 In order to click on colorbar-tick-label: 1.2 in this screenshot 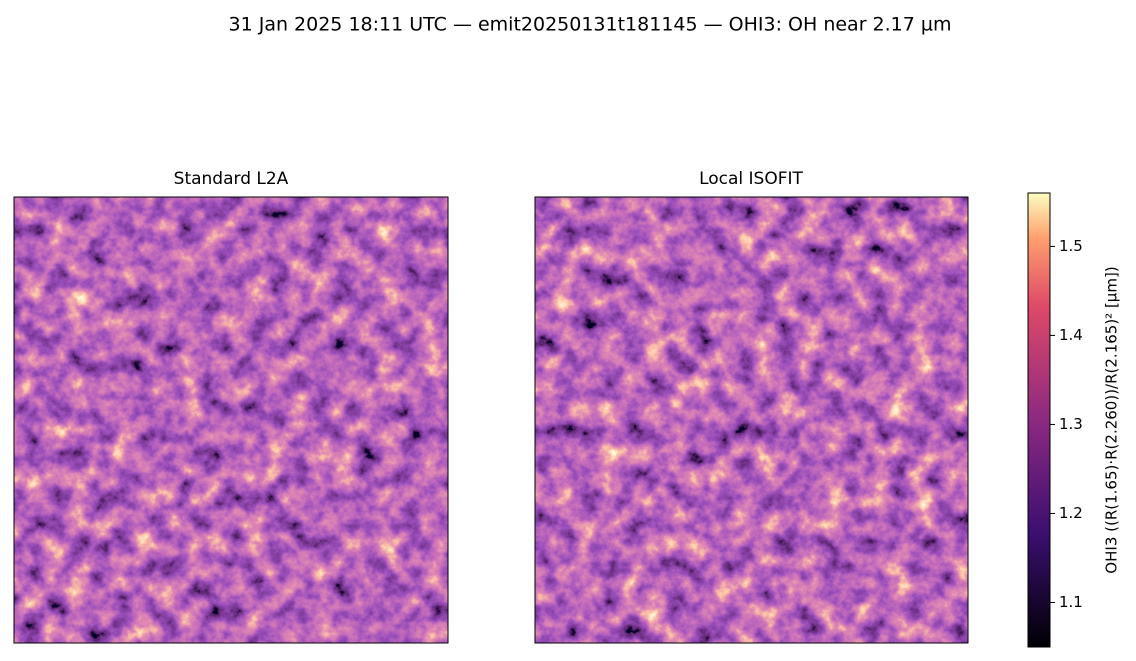, I will do `click(1071, 513)`.